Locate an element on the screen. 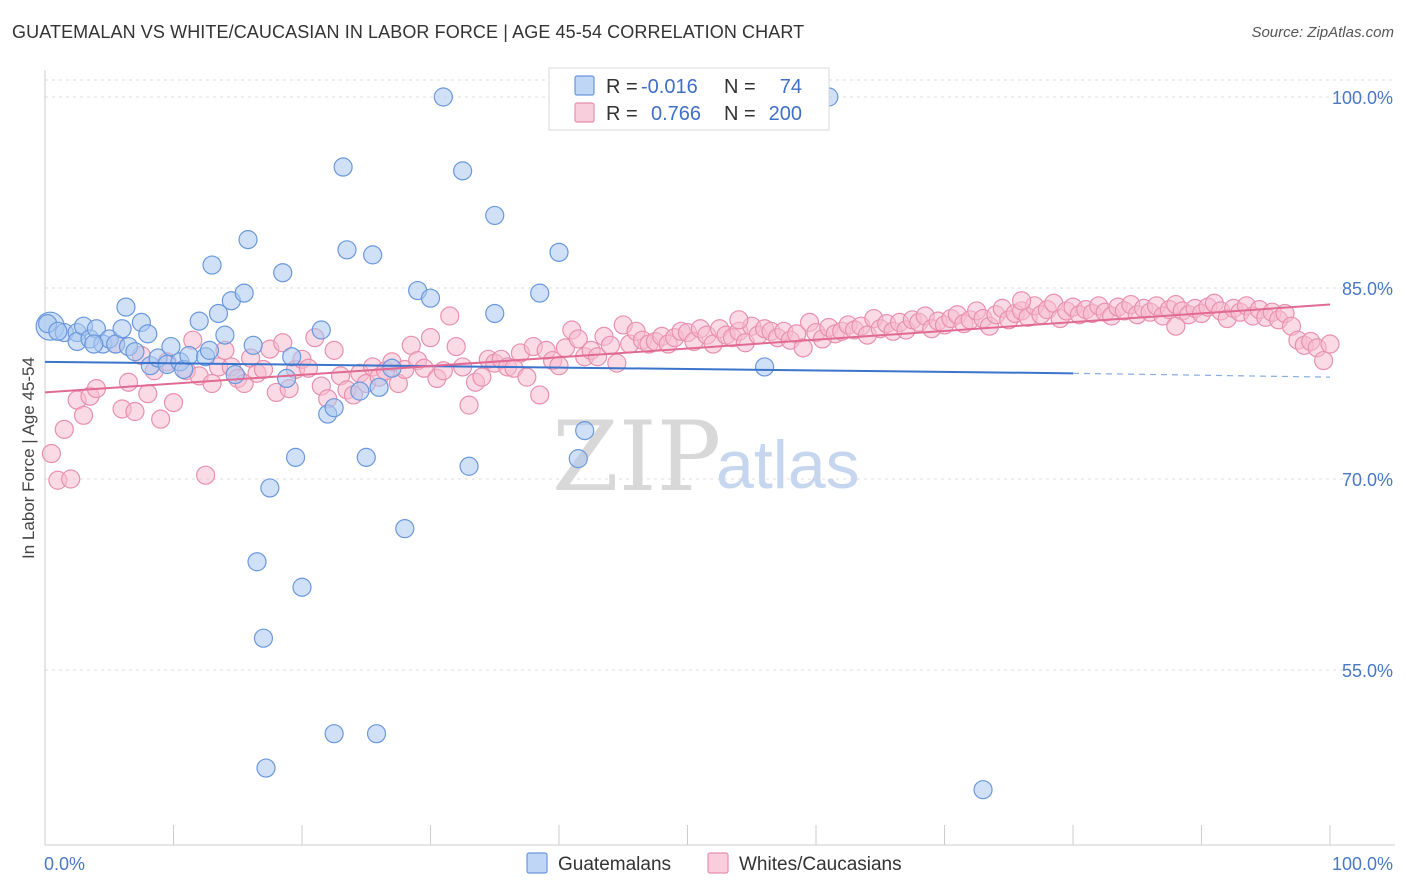  stats-legend: R = -0.016 N = 74 R = 0.766 N = 200 is located at coordinates (689, 99).